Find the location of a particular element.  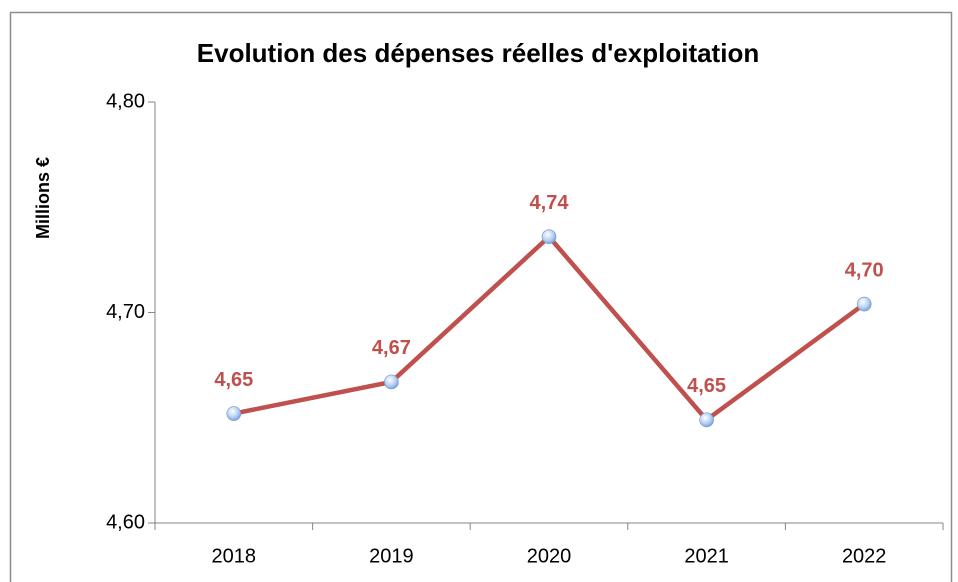

x-tick-label: 2021 is located at coordinates (706, 556).